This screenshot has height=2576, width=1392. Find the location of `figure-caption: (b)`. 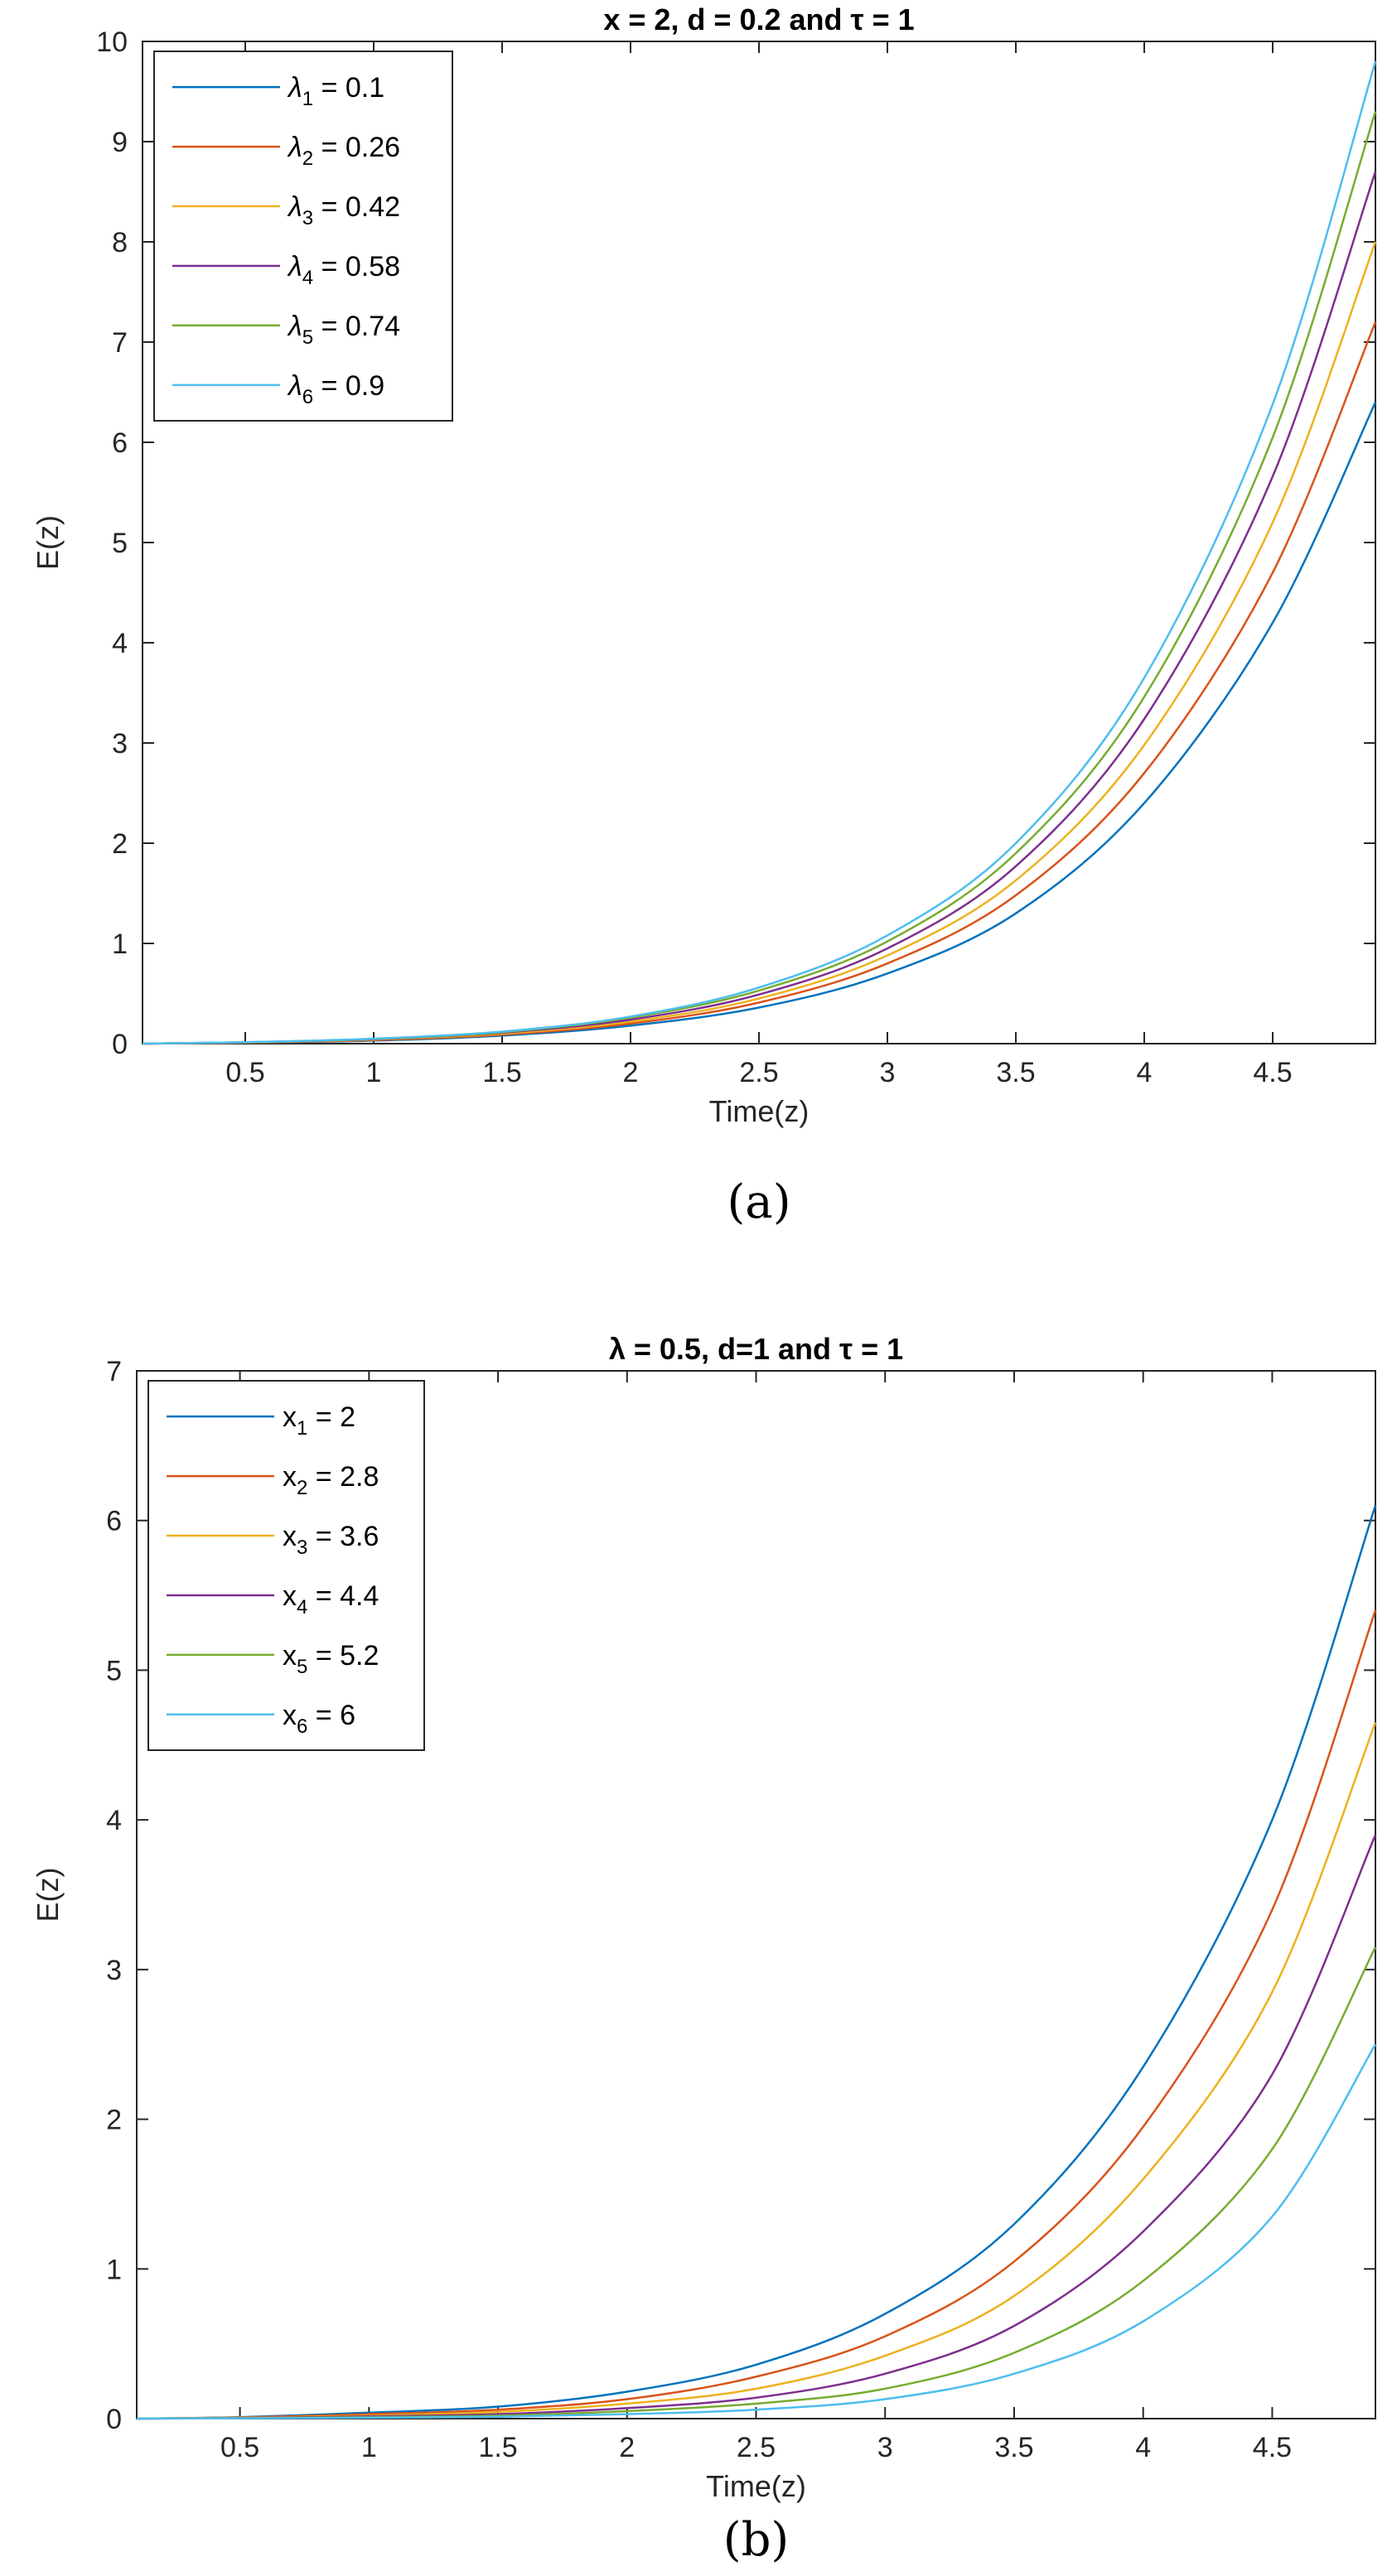

figure-caption: (b) is located at coordinates (756, 2540).